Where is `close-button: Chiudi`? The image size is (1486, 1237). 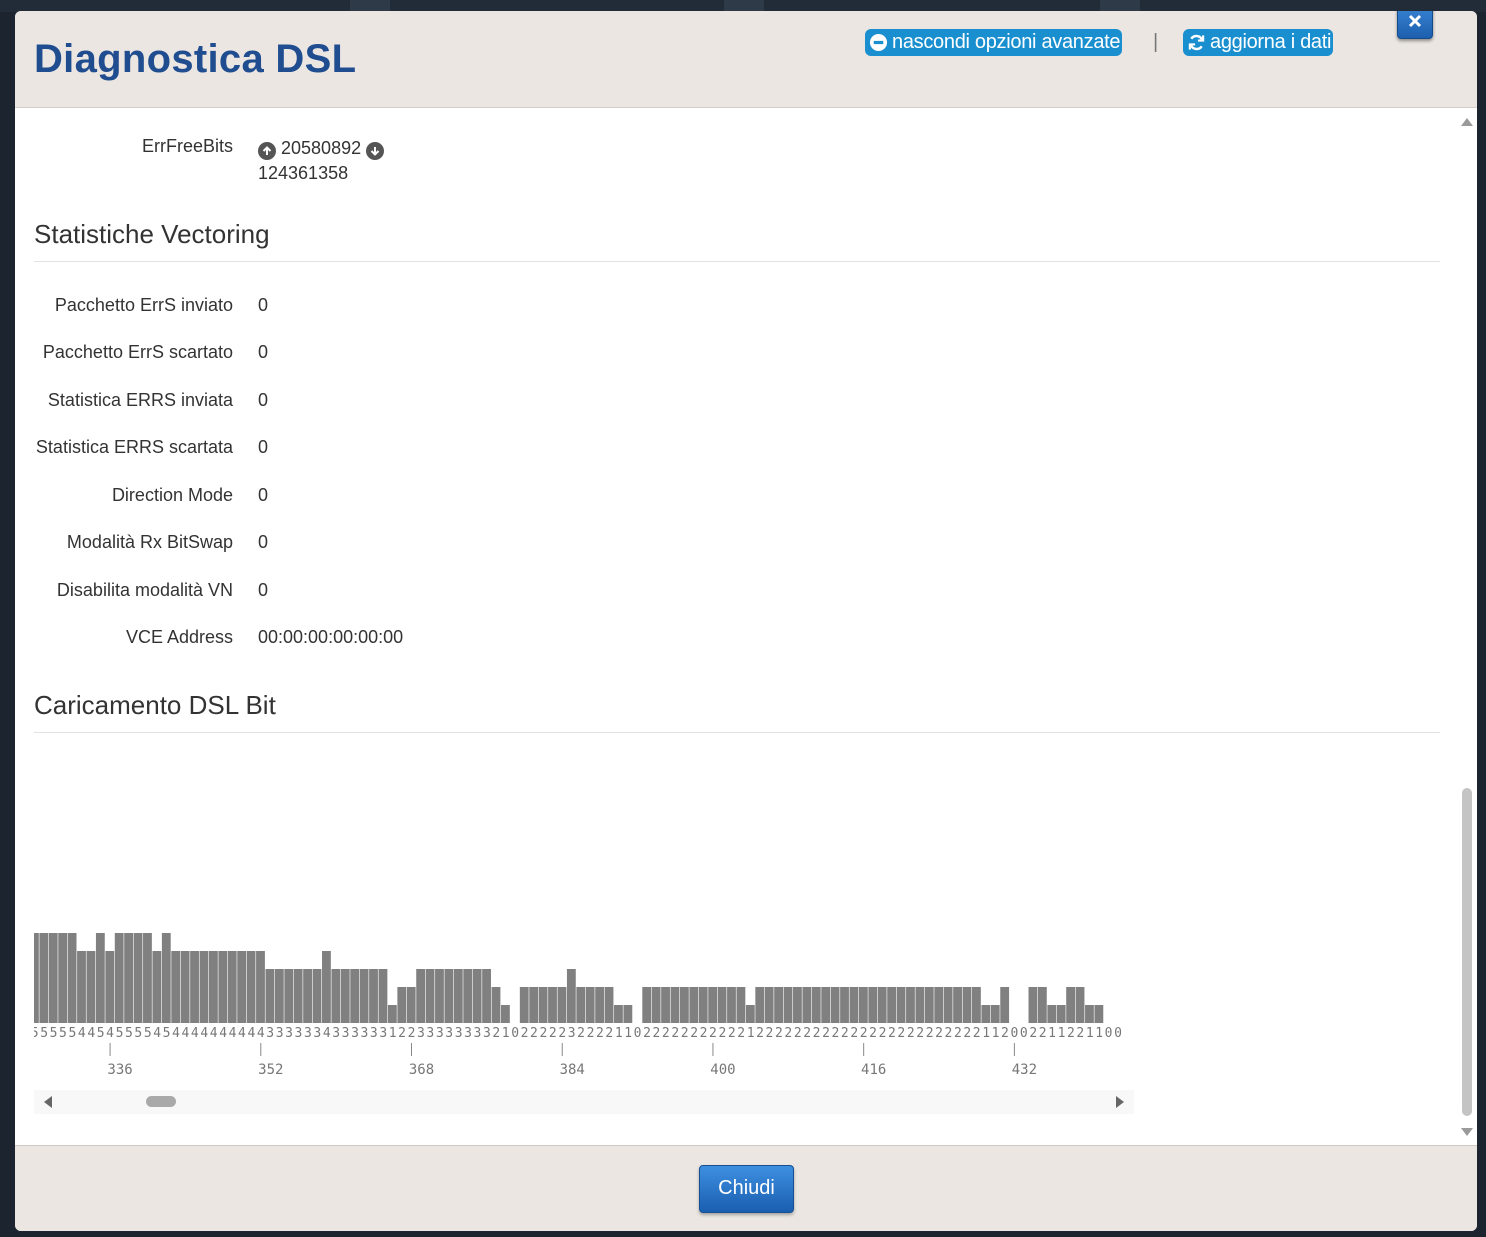
close-button: Chiudi is located at coordinates (746, 1189).